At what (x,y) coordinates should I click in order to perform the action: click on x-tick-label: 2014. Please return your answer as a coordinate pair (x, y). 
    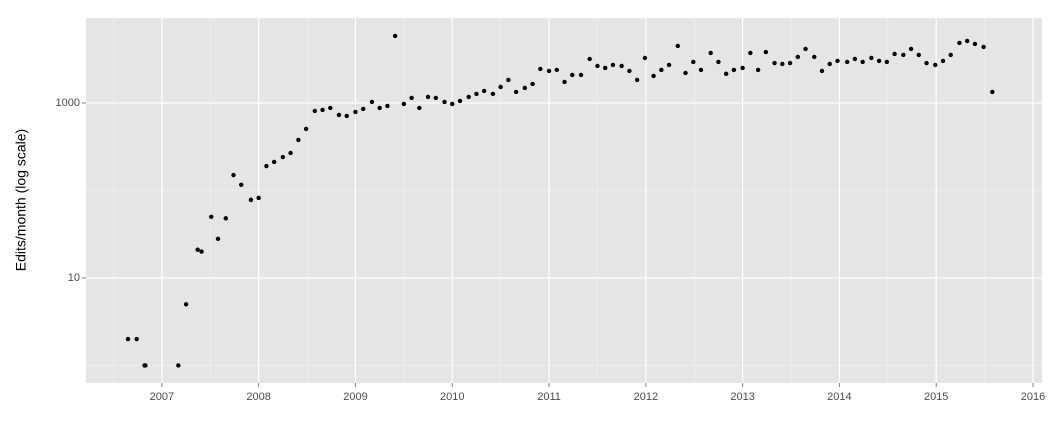
    Looking at the image, I should click on (839, 397).